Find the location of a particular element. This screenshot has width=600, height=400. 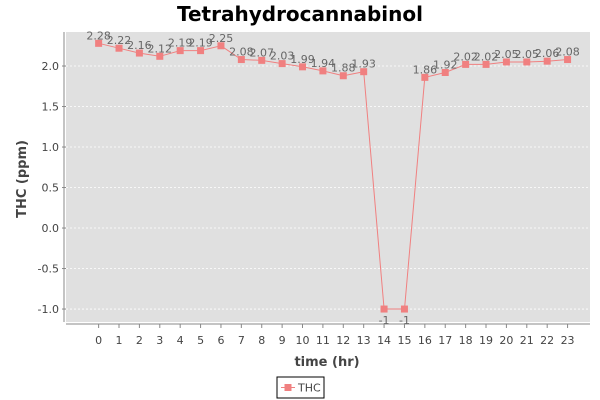

x-tick-label: 2 is located at coordinates (139, 340).